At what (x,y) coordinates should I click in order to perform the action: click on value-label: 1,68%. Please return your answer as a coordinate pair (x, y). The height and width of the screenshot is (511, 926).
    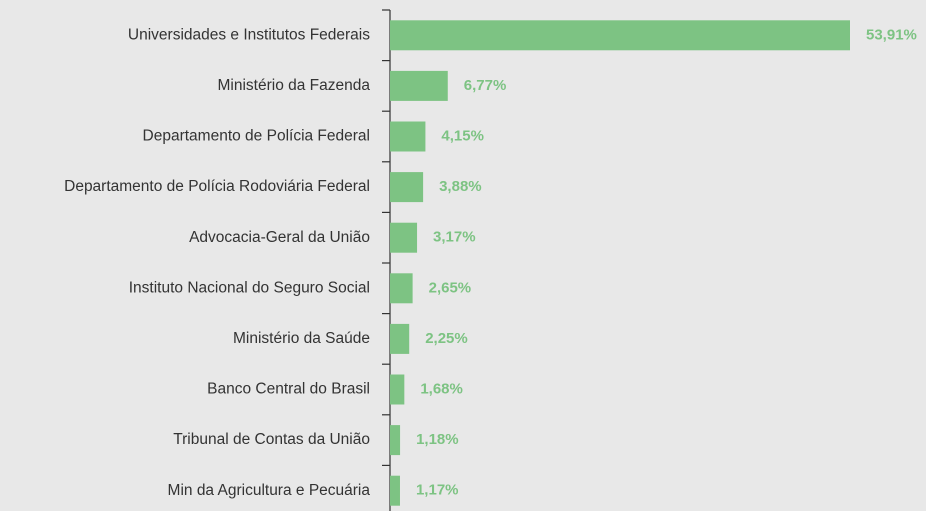
    Looking at the image, I should click on (441, 388).